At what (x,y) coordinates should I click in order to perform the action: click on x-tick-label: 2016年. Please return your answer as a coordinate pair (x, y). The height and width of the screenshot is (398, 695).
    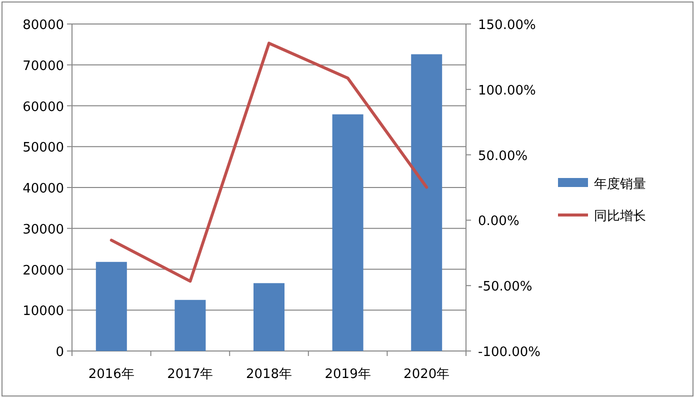
    Looking at the image, I should click on (111, 374).